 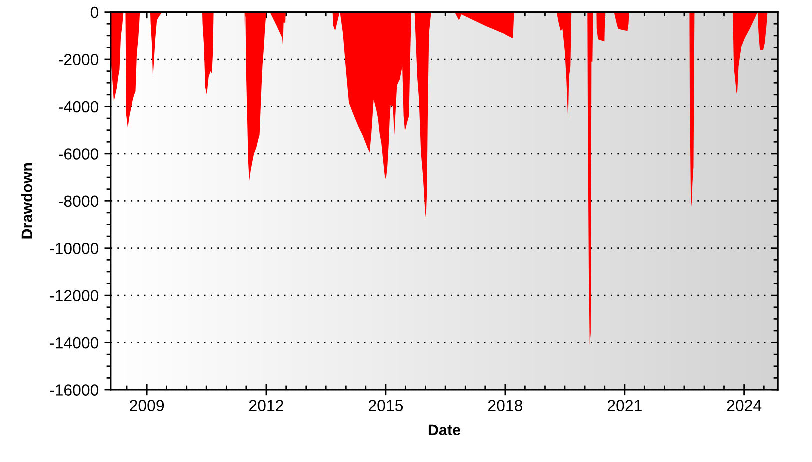 I want to click on y-tick-label: -12000, so click(x=74, y=296).